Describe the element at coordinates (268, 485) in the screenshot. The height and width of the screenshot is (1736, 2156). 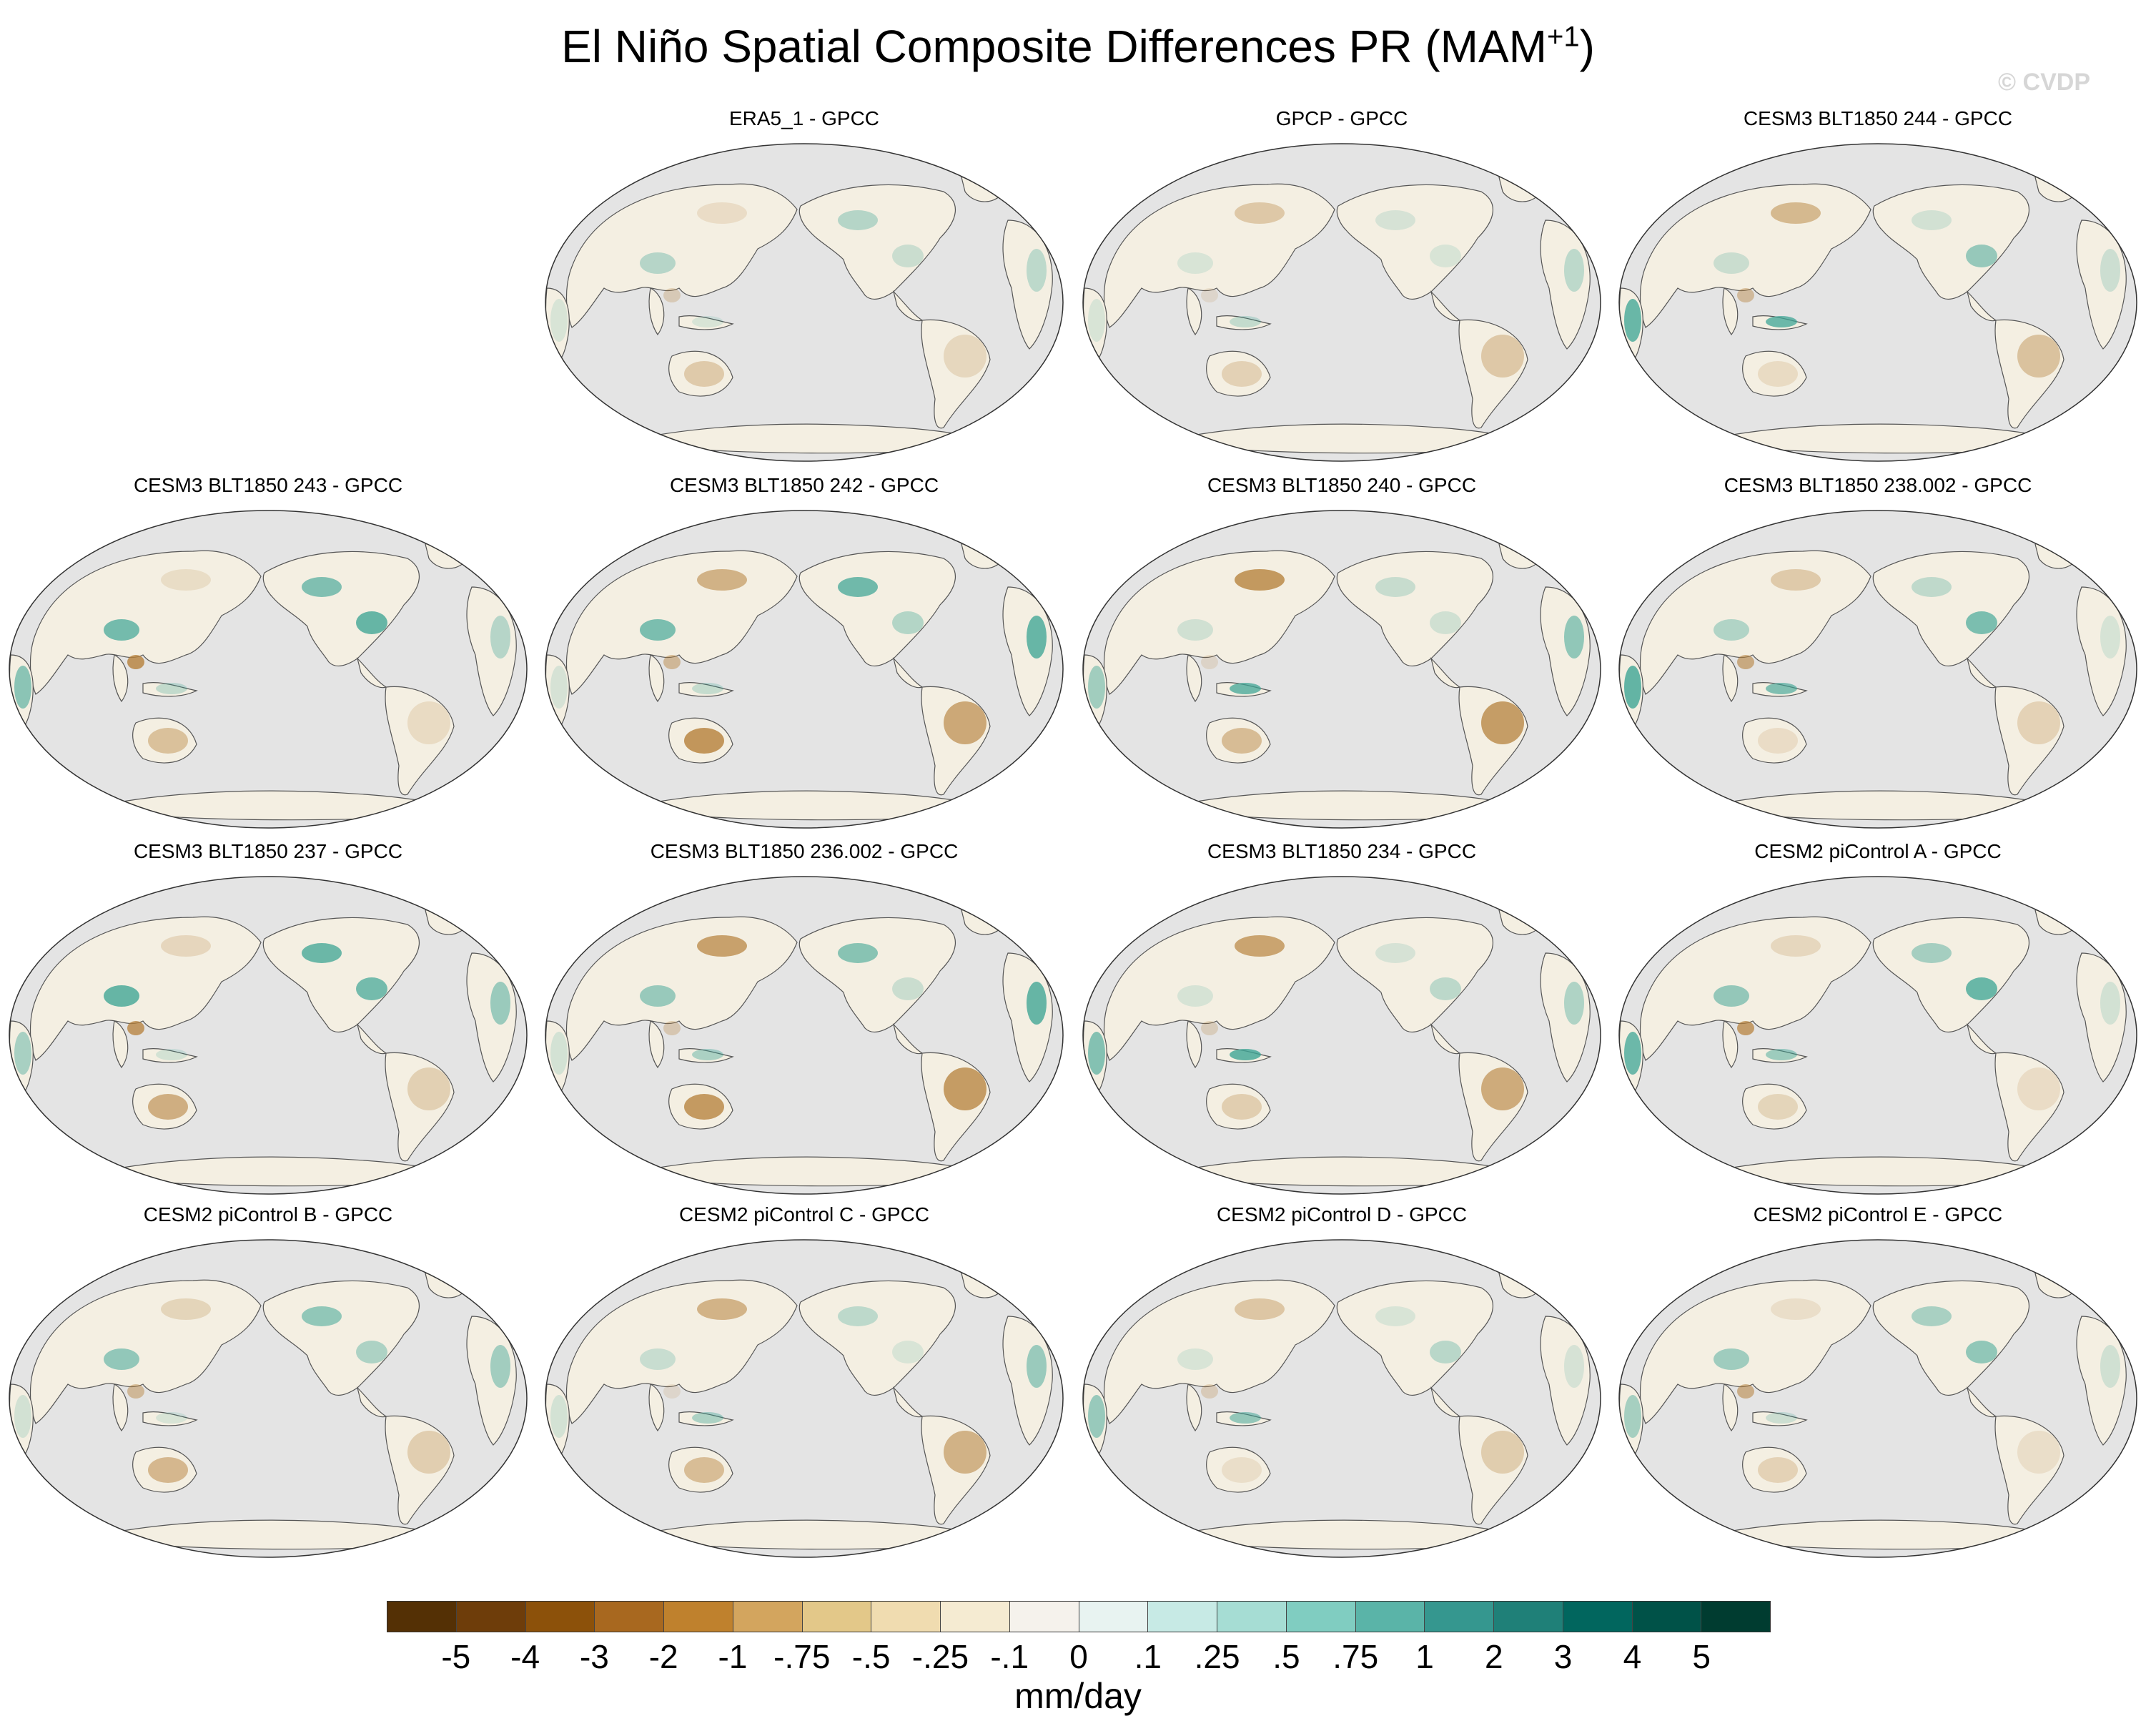
I see `panel-title: CESM3 BLT1850 243 - GPCC` at that location.